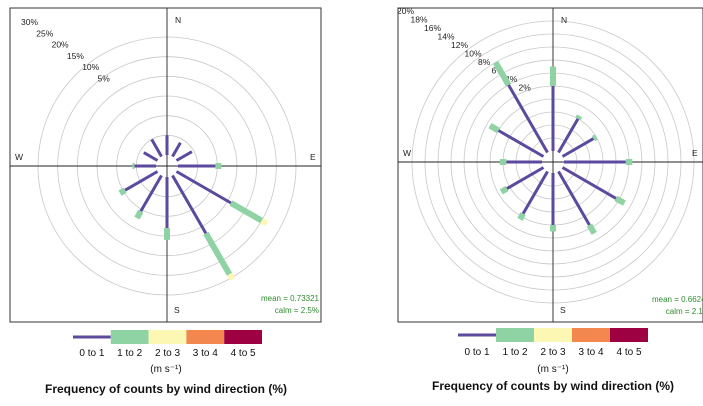  What do you see at coordinates (677, 299) in the screenshot?
I see `stat-mean: mean = 0.66242` at bounding box center [677, 299].